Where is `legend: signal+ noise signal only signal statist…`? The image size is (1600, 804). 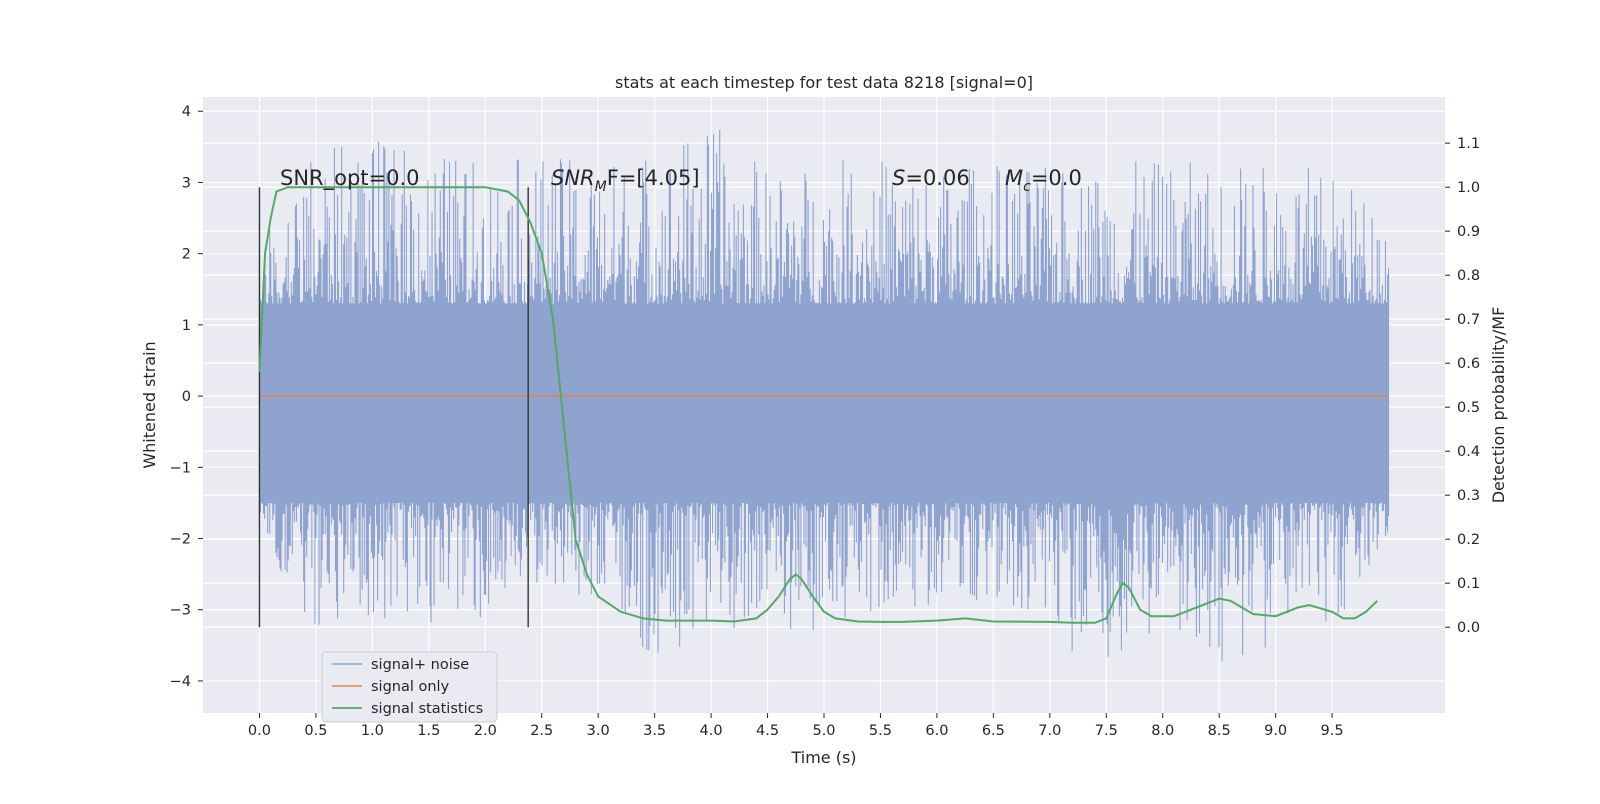
legend: signal+ noise signal only signal statist… is located at coordinates (409, 687).